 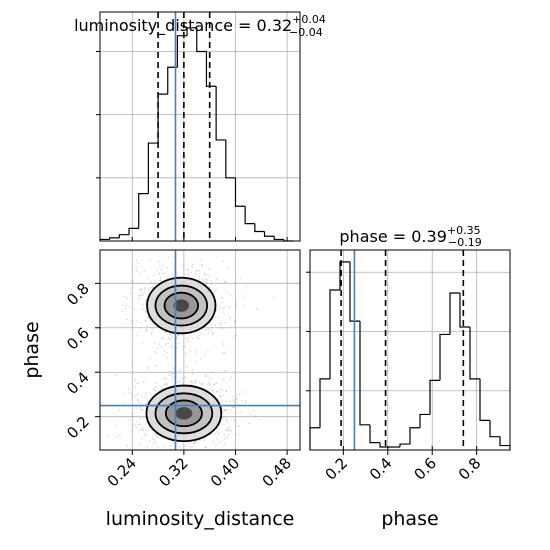 What do you see at coordinates (410, 350) in the screenshot?
I see `panel-frame-right` at bounding box center [410, 350].